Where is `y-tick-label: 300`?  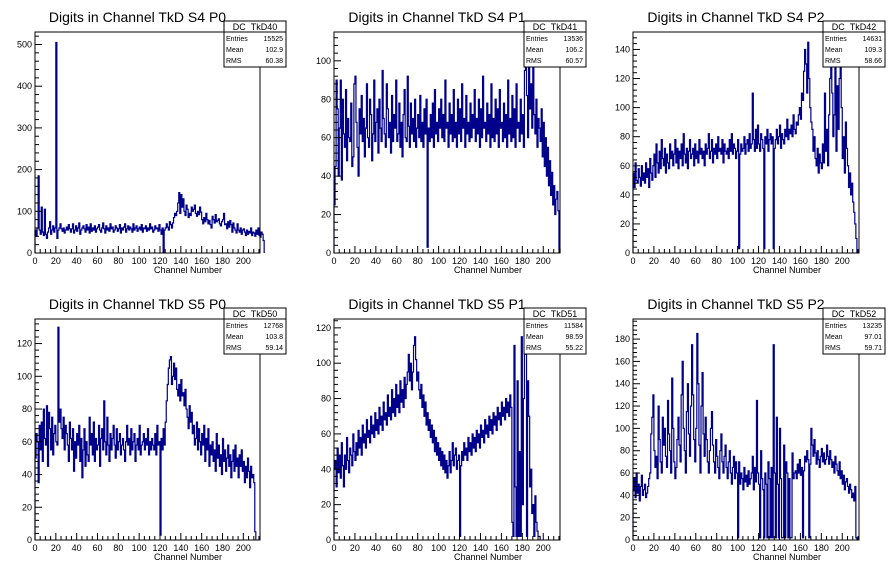
y-tick-label: 300 is located at coordinates (24, 128).